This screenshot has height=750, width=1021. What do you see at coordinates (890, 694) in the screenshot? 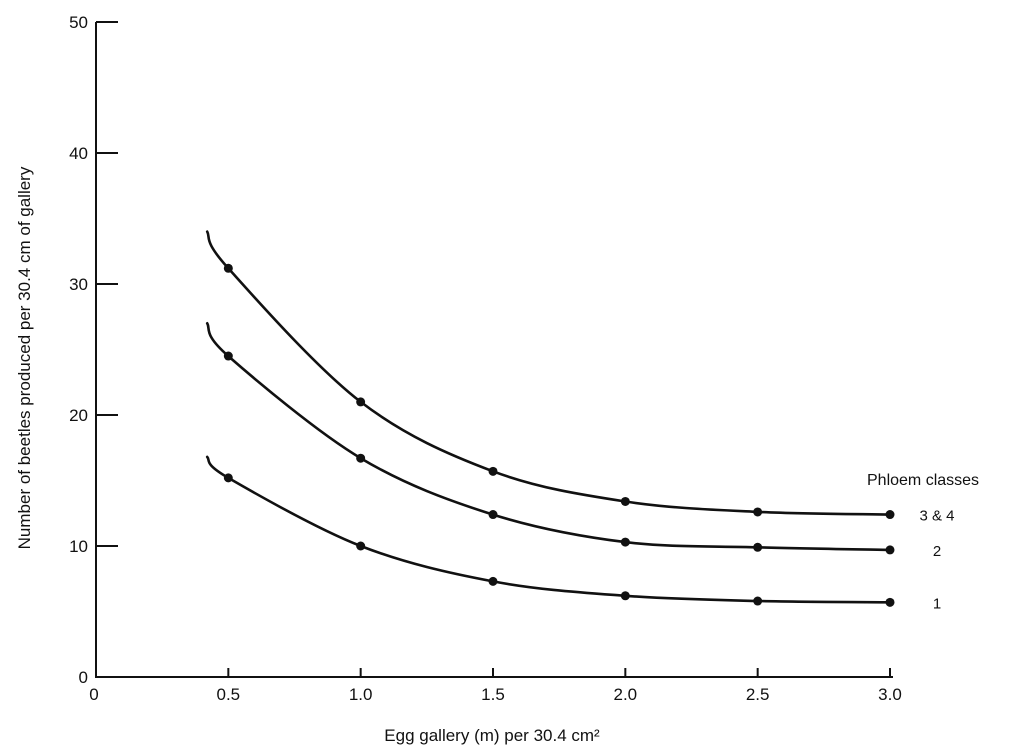
I see `x-tick-label: 3.0` at bounding box center [890, 694].